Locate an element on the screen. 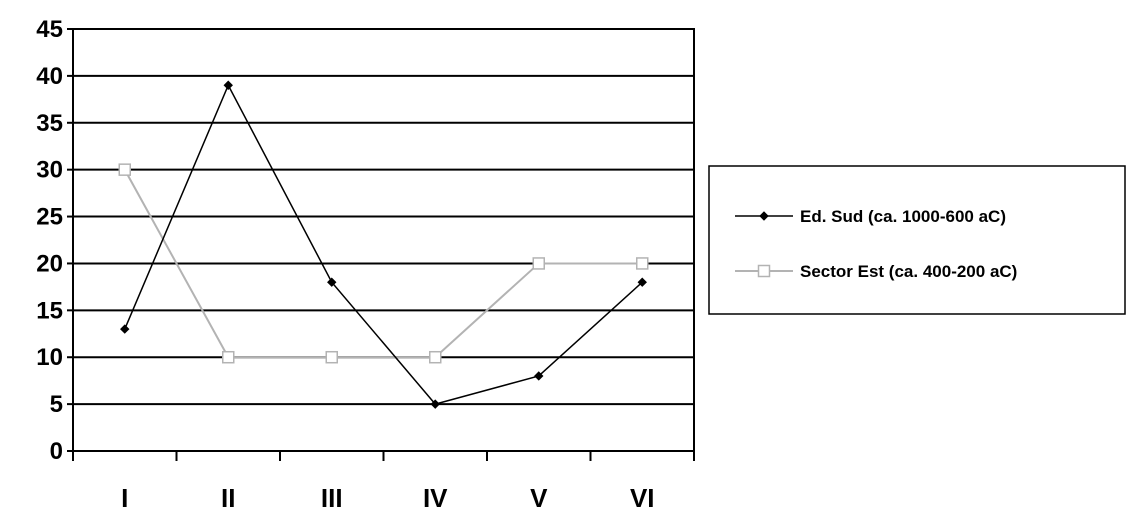 The height and width of the screenshot is (512, 1126). y-tick-label: 0 is located at coordinates (56, 451).